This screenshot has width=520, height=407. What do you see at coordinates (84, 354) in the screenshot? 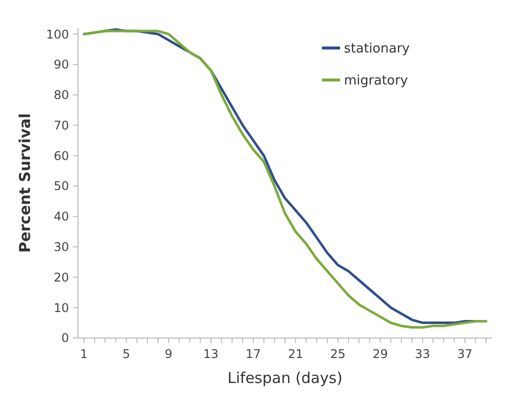
I see `x-tick-label: 1` at bounding box center [84, 354].